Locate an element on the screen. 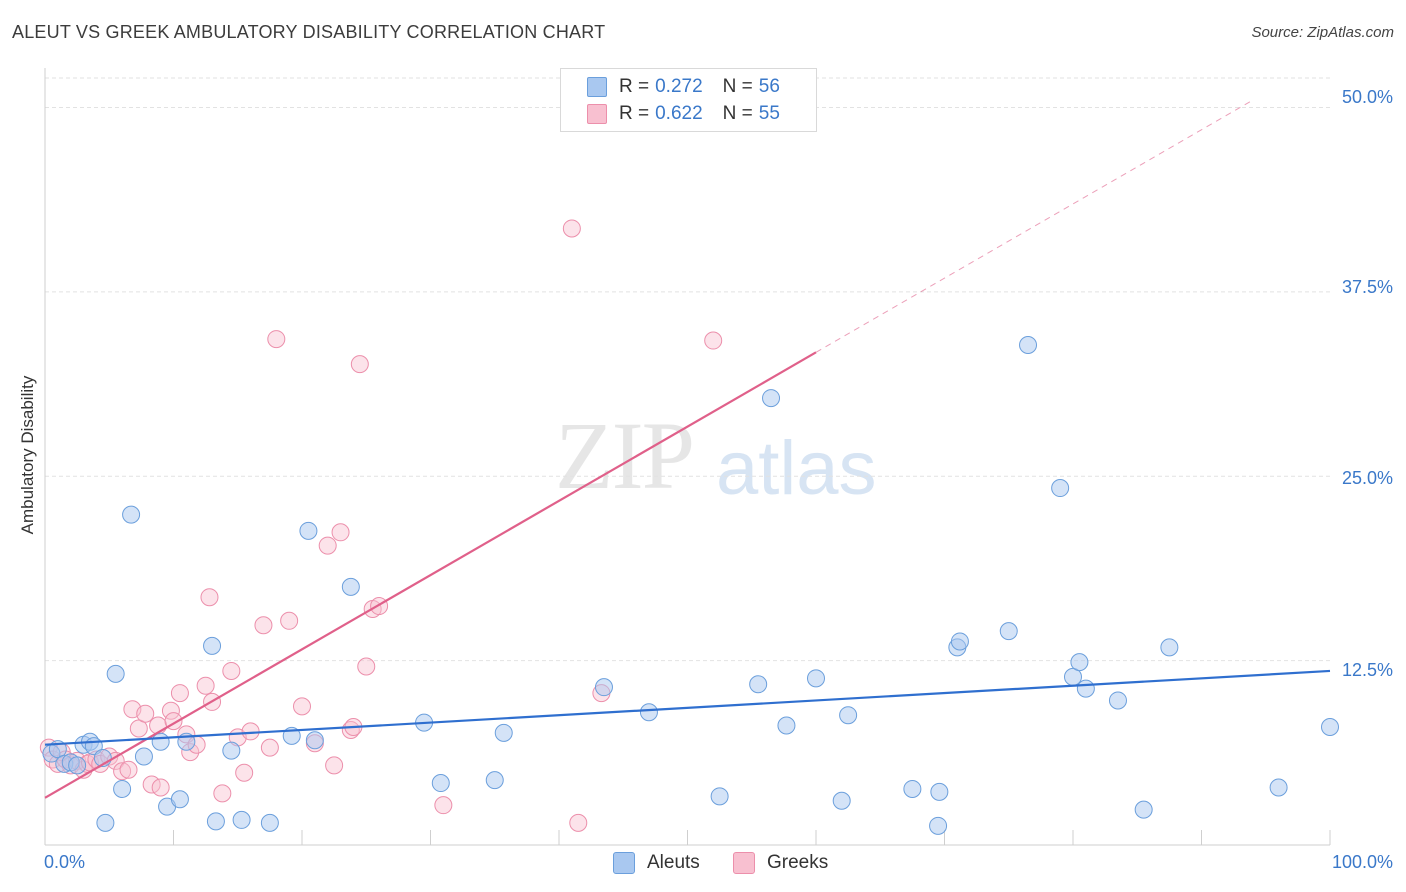 This screenshot has height=892, width=1406. legend-item-greeks: Greeks is located at coordinates (780, 863).